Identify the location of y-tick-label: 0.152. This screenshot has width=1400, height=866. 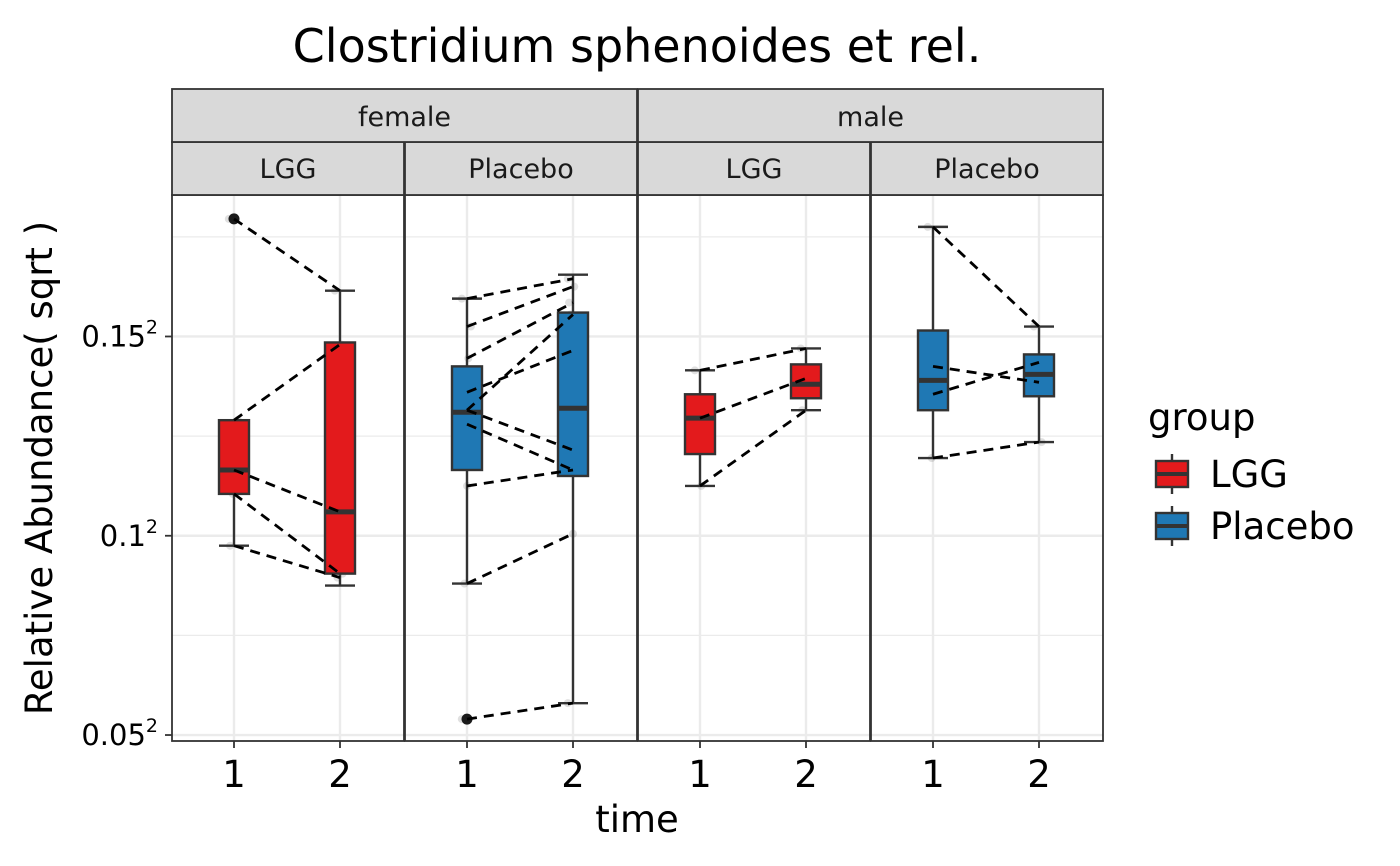
(119, 334).